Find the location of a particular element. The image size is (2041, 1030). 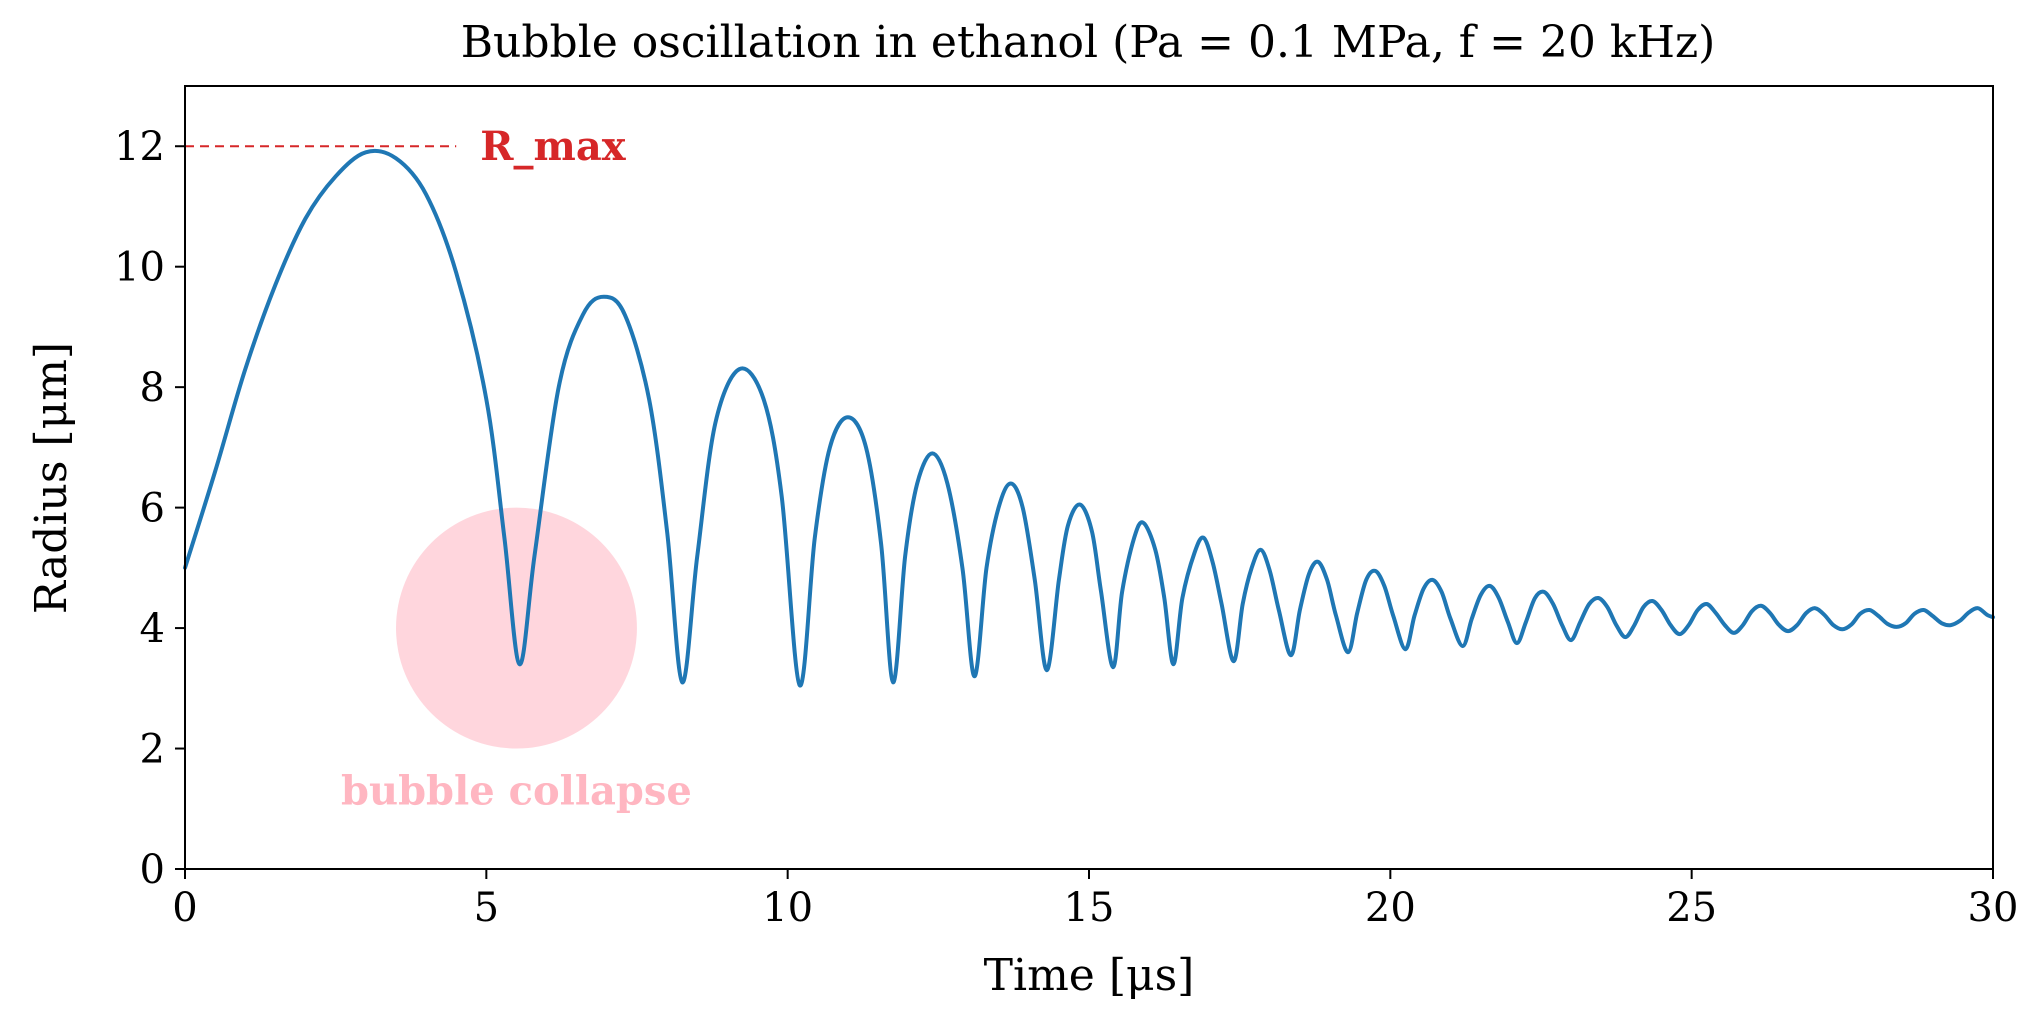

y-tick-label-2: 2 is located at coordinates (152, 750).